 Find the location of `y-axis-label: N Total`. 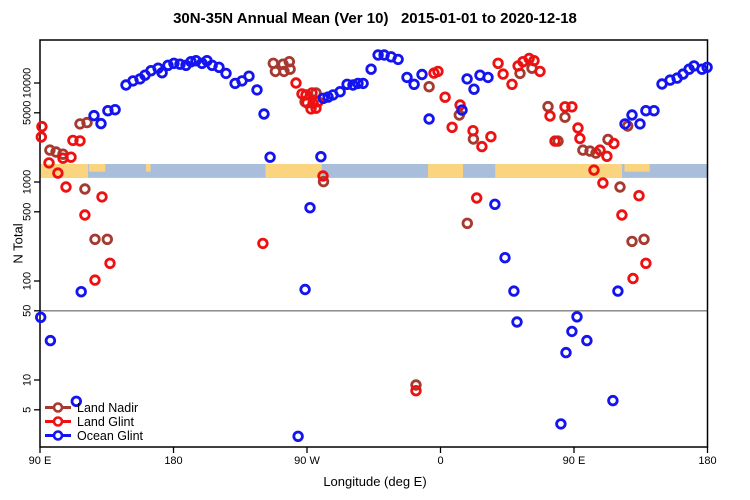

y-axis-label: N Total is located at coordinates (18, 243).